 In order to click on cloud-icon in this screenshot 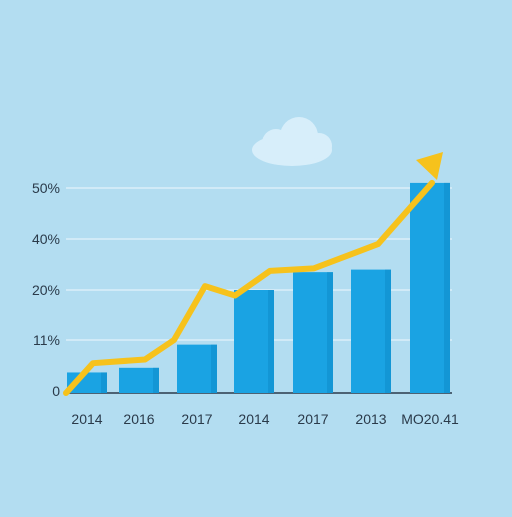, I will do `click(292, 141)`.